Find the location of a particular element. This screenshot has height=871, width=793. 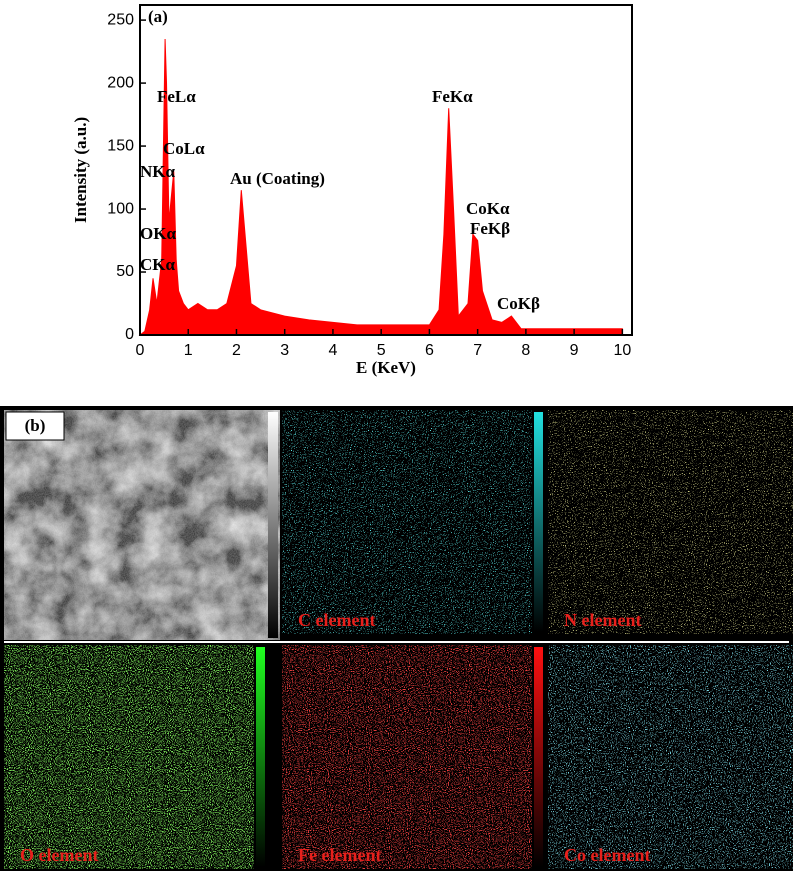

label-box is located at coordinates (35, 426).